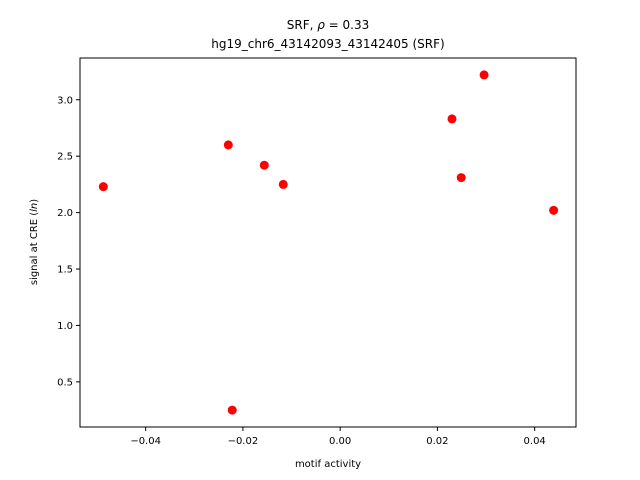 This screenshot has height=480, width=640. I want to click on y-tick-label: 2.5, so click(65, 157).